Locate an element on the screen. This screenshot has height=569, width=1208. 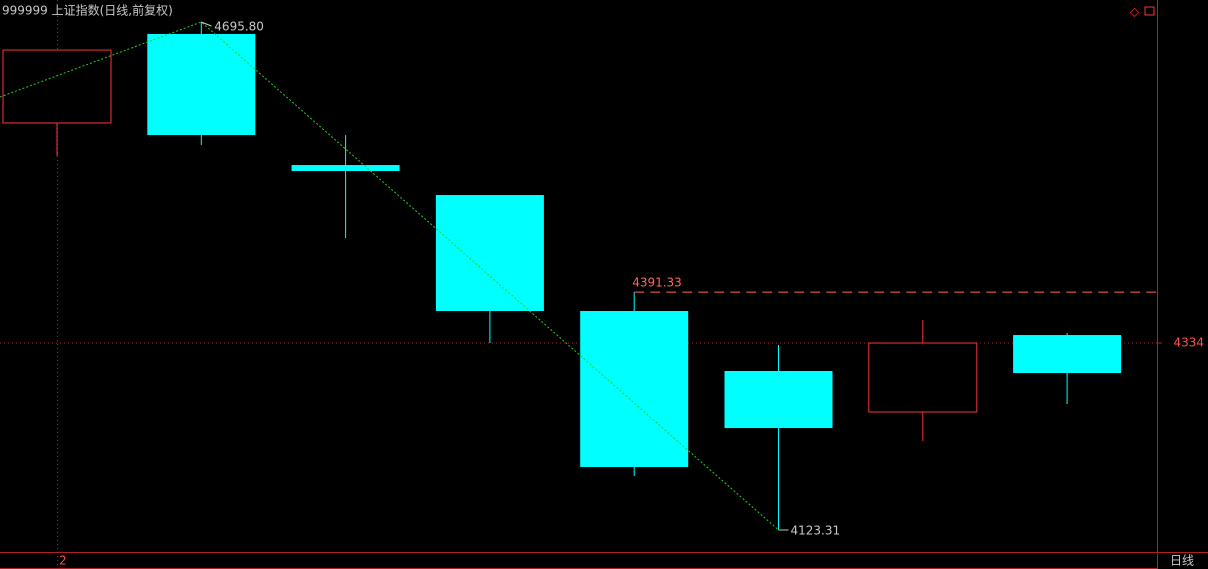
icon-diamond: ◇ is located at coordinates (1135, 12).